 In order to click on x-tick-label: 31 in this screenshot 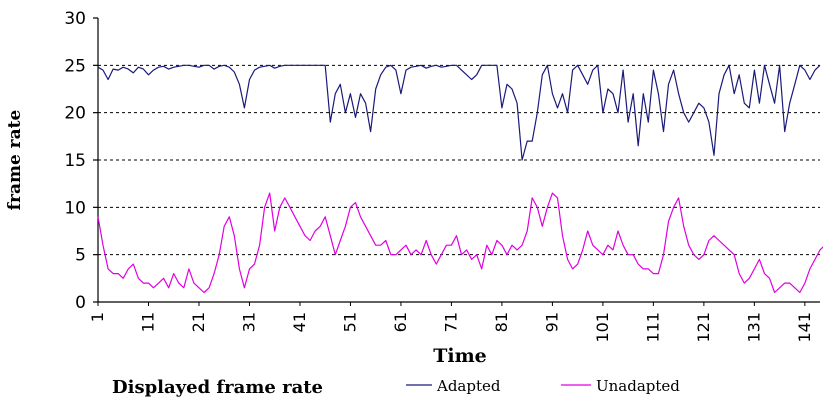, I will do `click(248, 322)`.